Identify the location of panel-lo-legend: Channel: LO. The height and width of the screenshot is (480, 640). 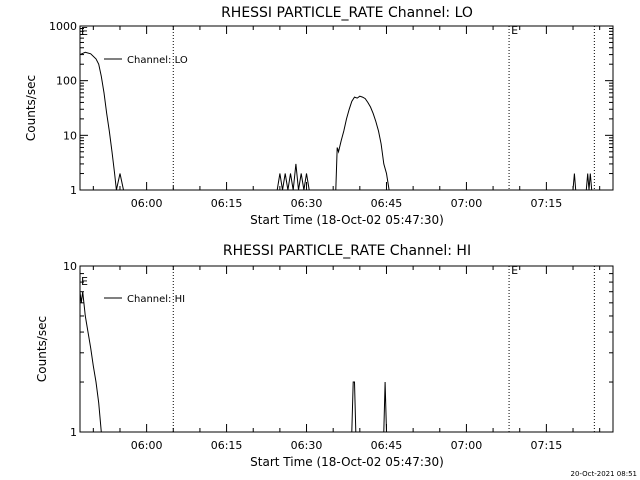
(146, 60).